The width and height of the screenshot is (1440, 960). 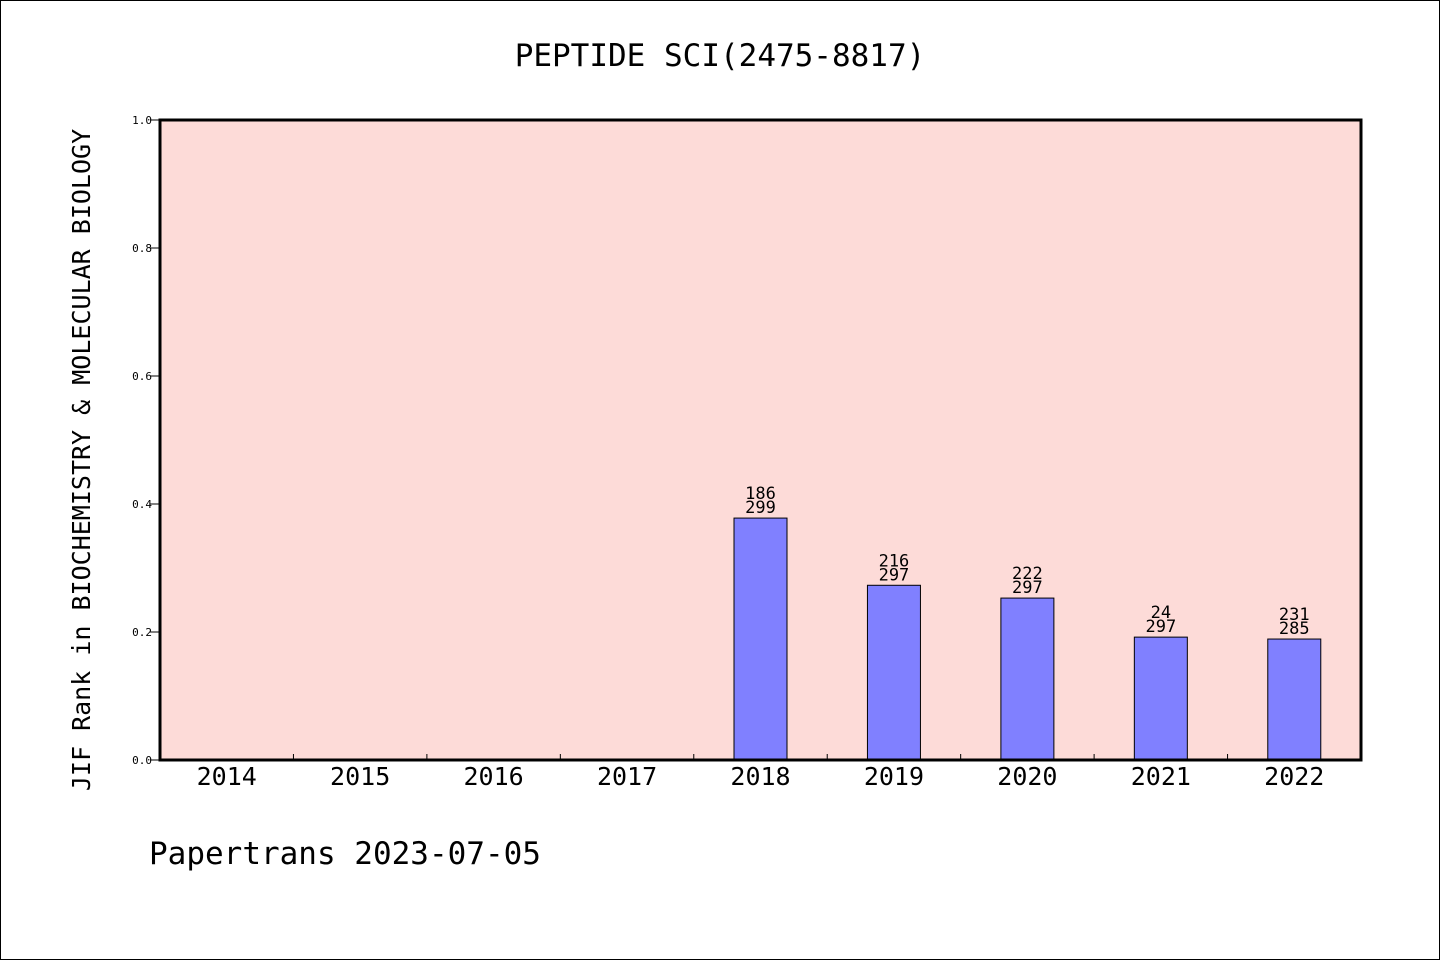 I want to click on bar-label-rank: 216, so click(x=894, y=561).